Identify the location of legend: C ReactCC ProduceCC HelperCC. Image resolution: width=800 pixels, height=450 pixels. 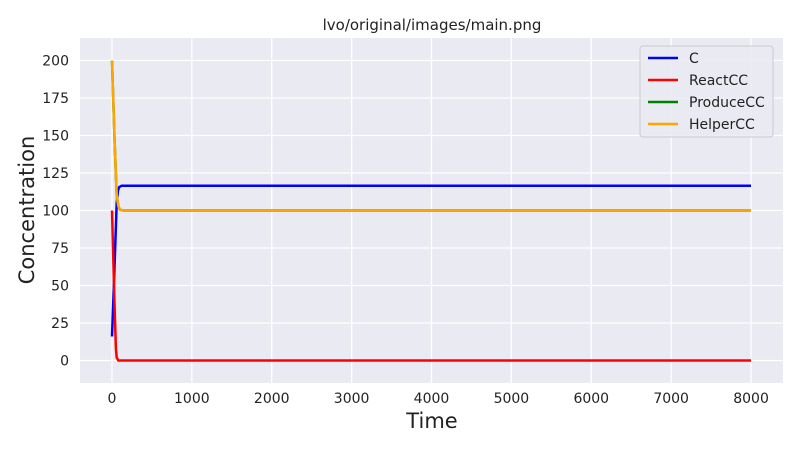
(706, 91).